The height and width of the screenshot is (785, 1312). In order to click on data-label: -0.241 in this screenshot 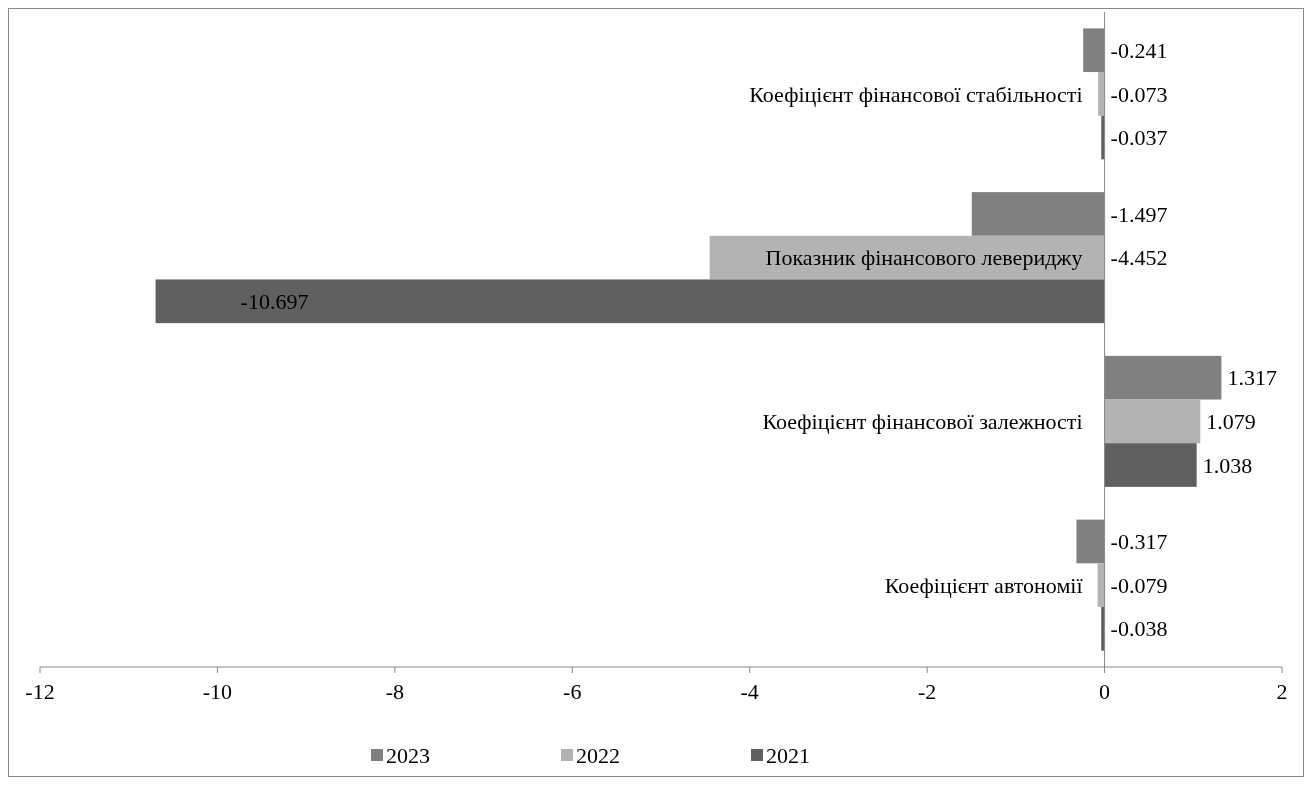, I will do `click(1139, 50)`.